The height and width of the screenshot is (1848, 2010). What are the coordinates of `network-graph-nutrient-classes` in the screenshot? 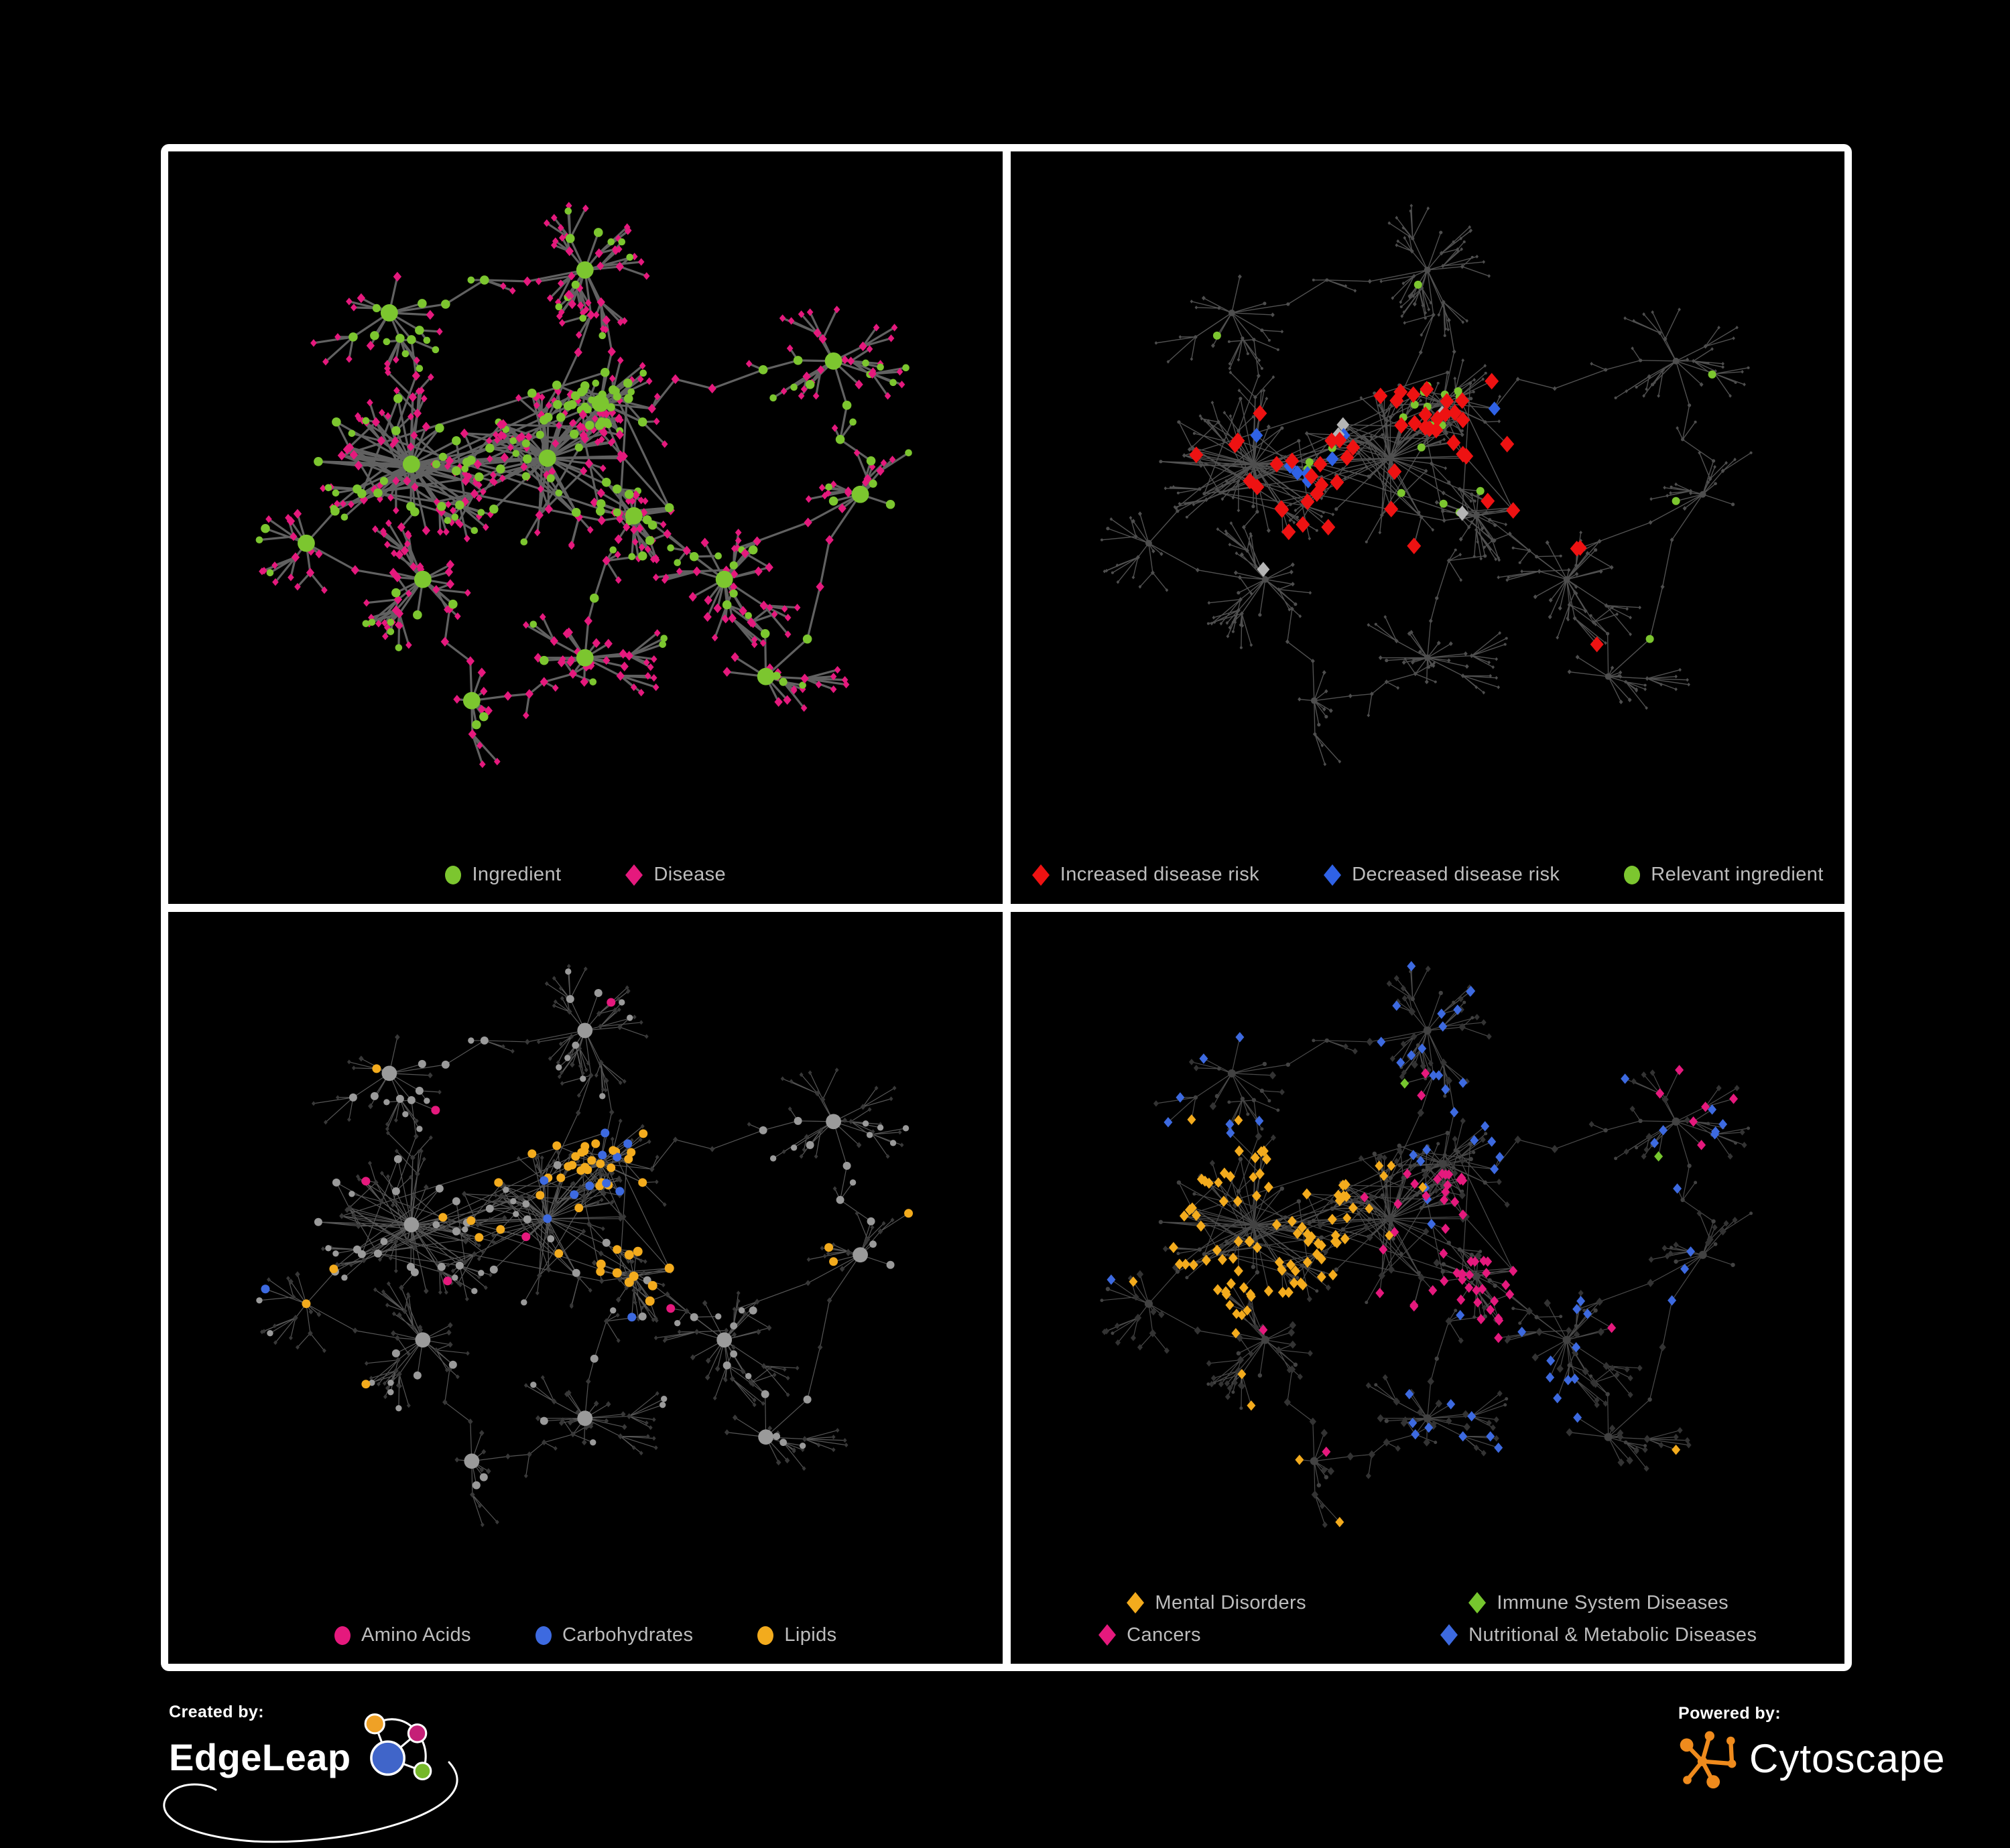 It's located at (585, 1245).